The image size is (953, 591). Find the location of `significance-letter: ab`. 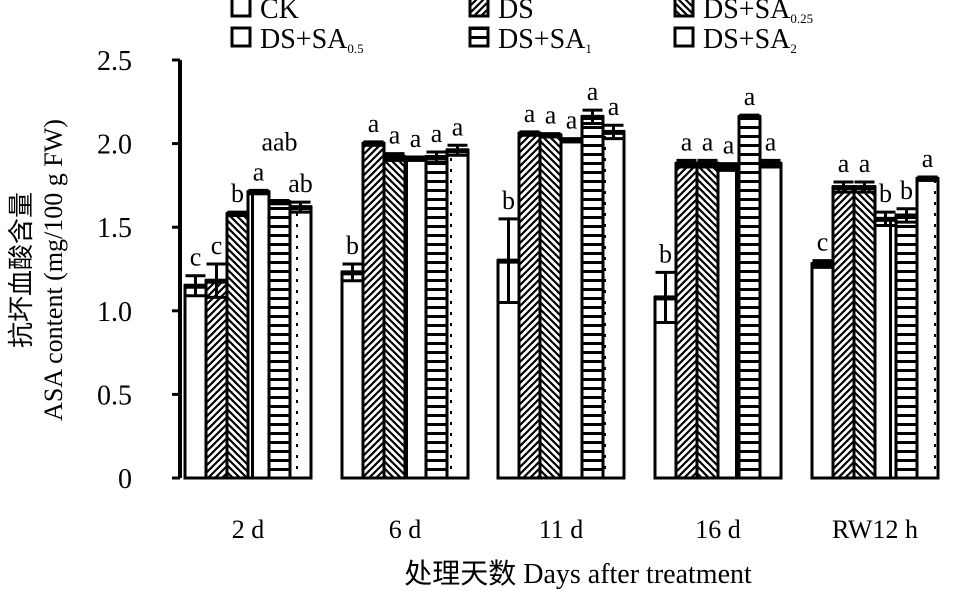

significance-letter: ab is located at coordinates (300, 183).